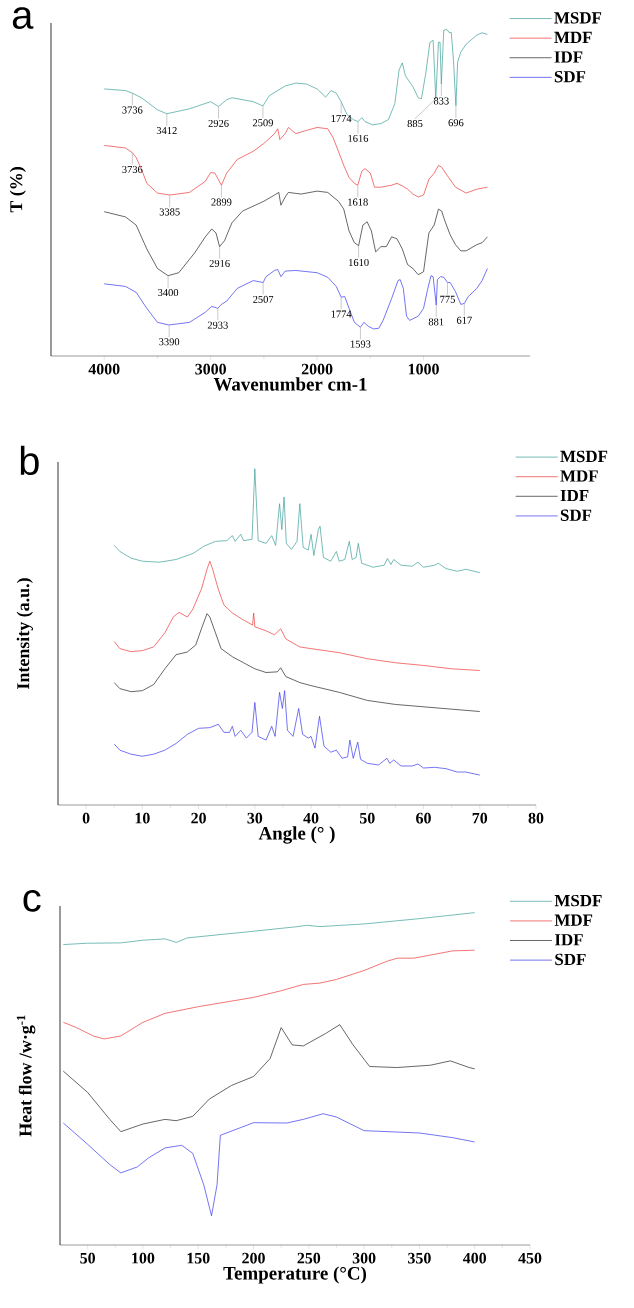 This screenshot has width=634, height=1308. What do you see at coordinates (447, 299) in the screenshot?
I see `annotation: 775` at bounding box center [447, 299].